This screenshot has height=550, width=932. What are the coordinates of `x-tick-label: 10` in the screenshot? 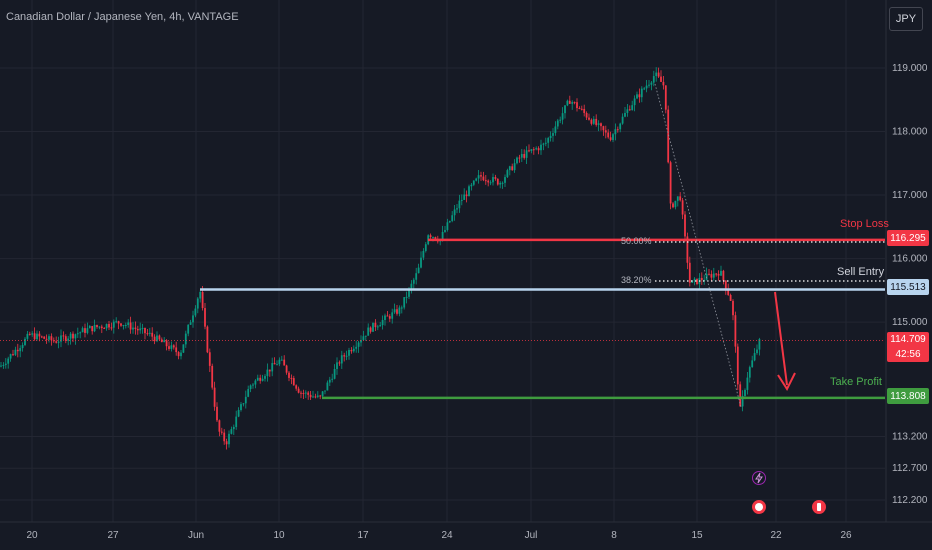 It's located at (279, 535).